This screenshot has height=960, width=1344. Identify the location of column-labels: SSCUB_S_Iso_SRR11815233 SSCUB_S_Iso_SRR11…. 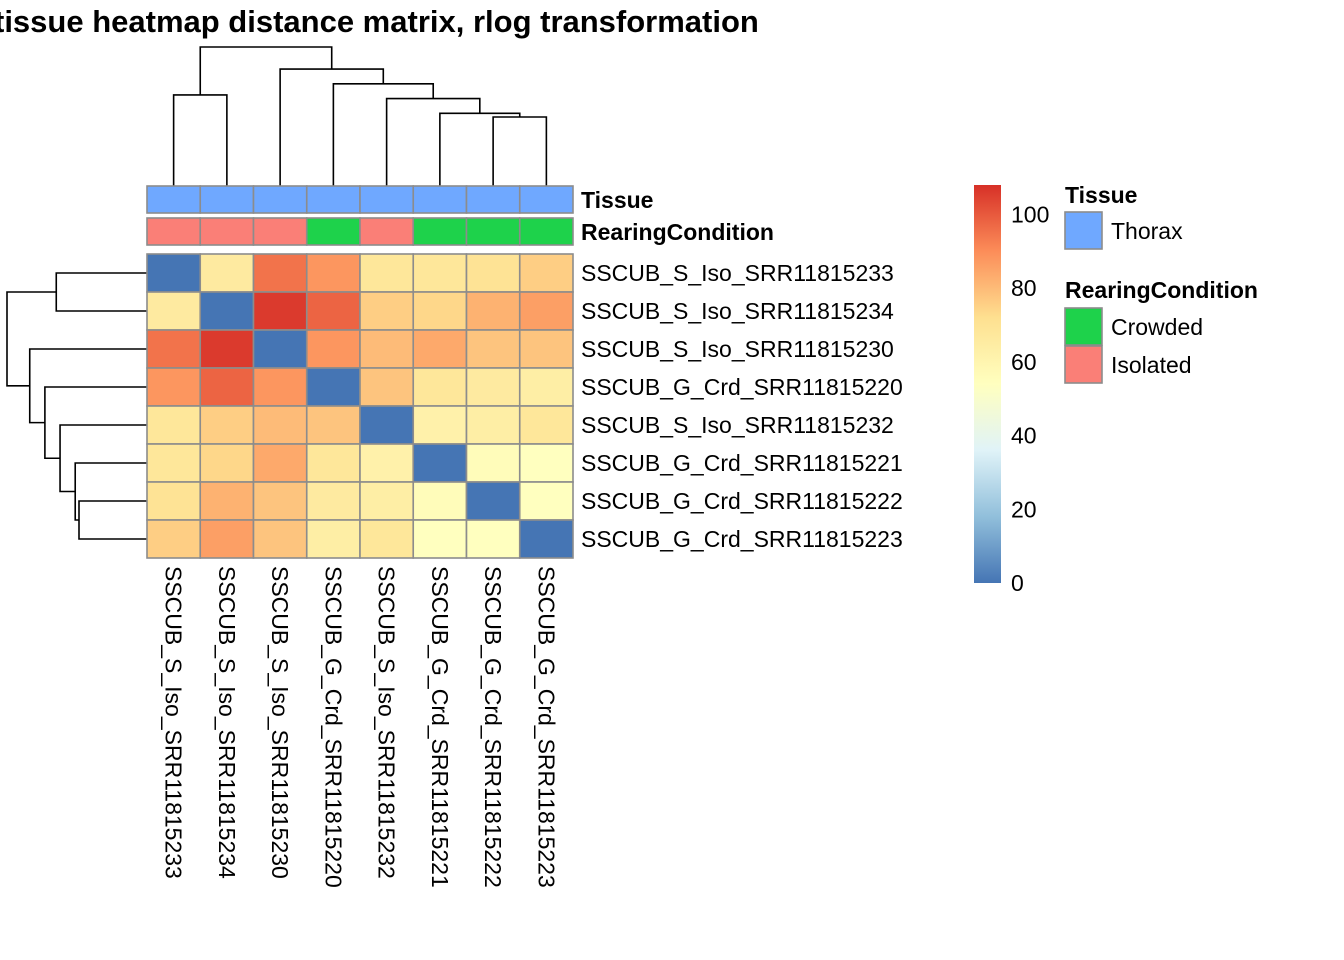
(360, 727).